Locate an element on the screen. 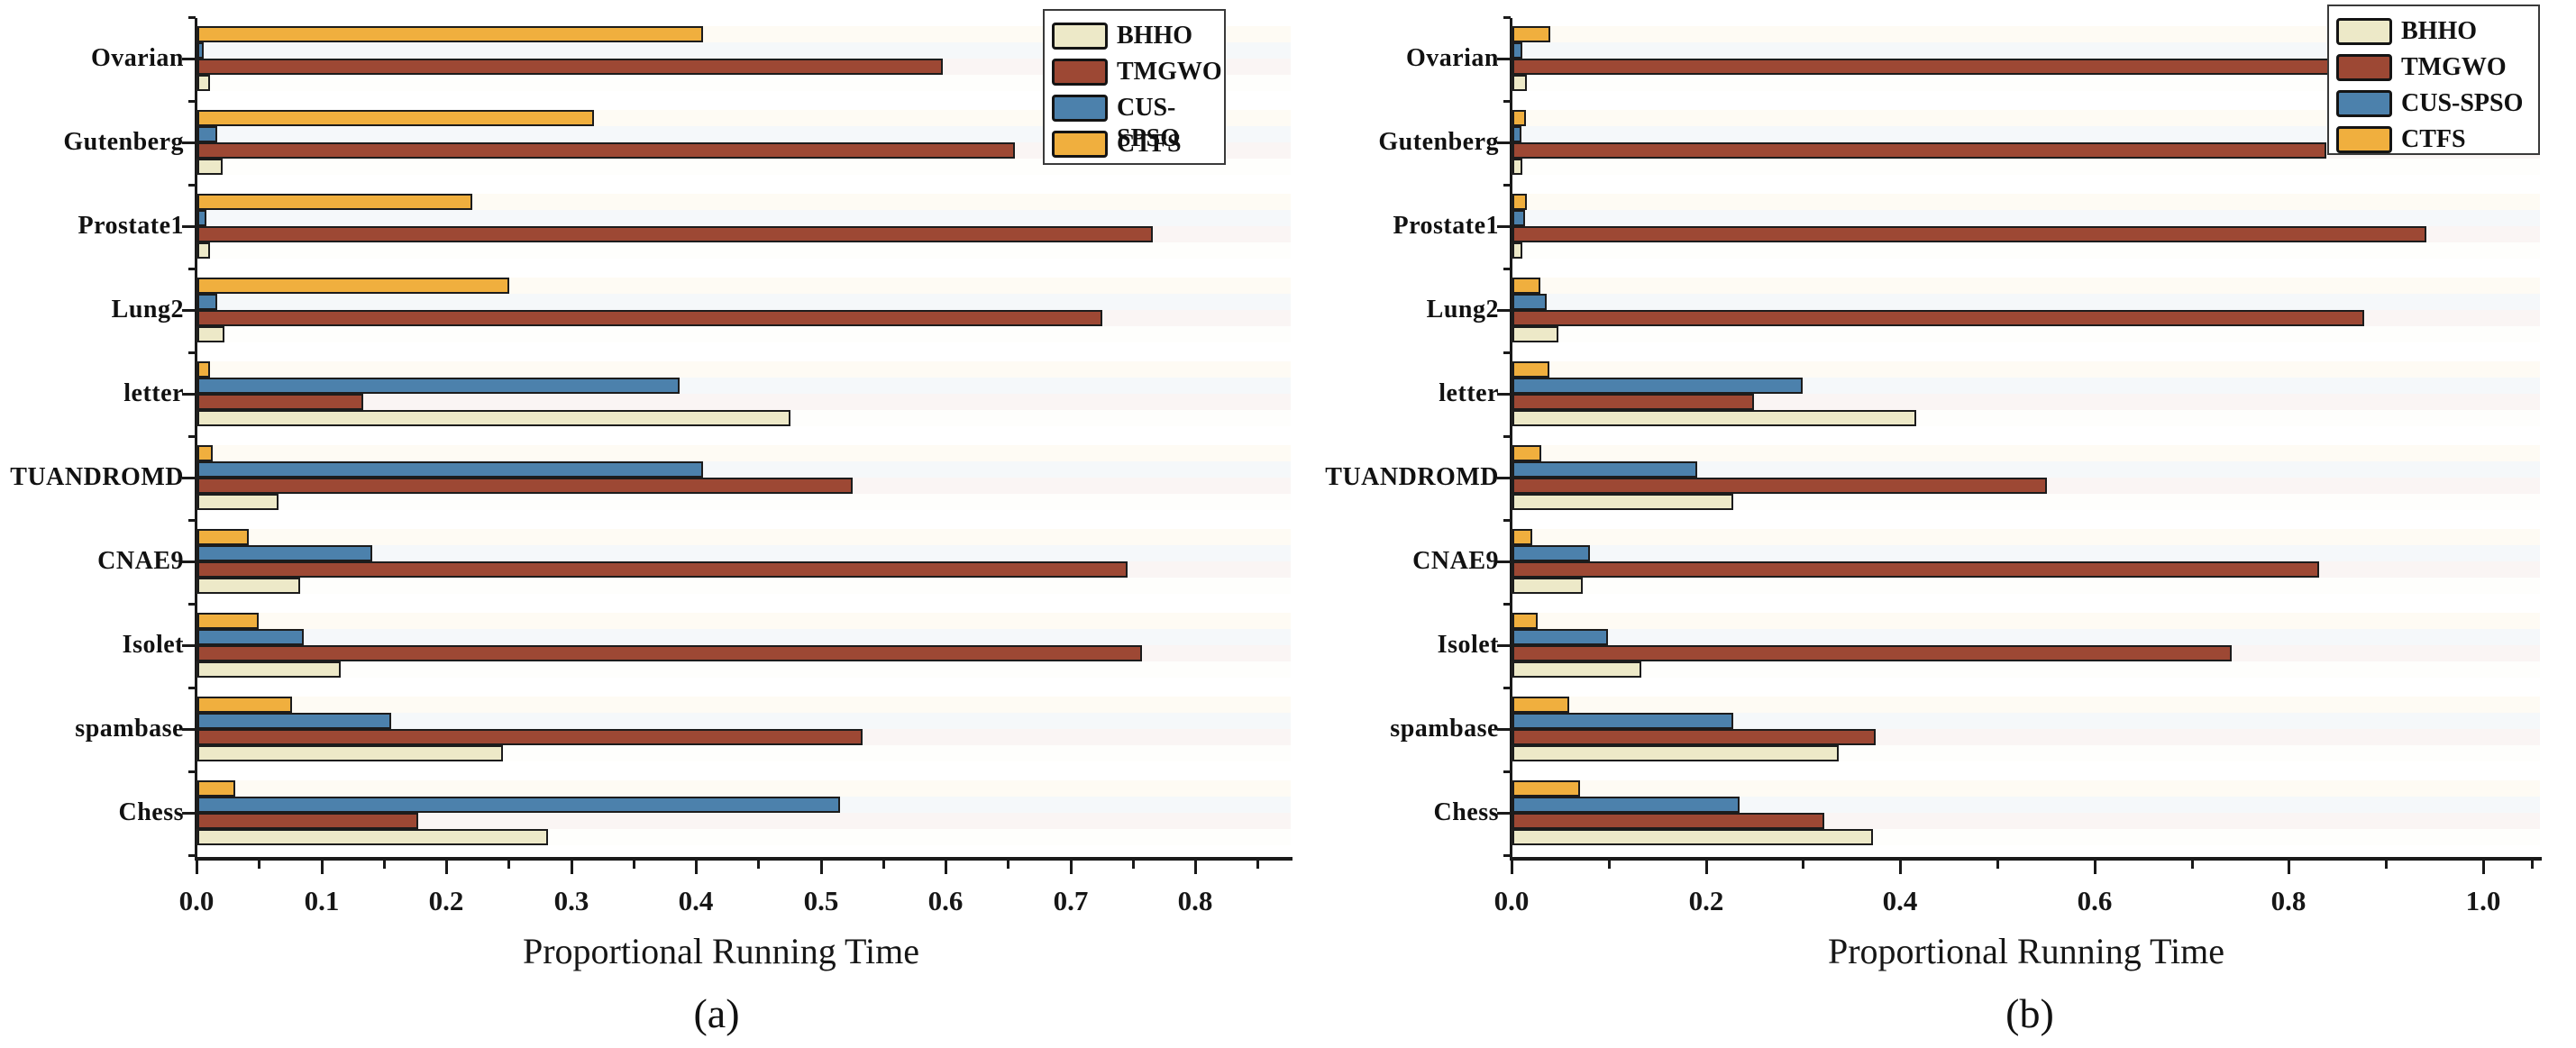 The height and width of the screenshot is (1048, 2576). legend-label: TMGWO is located at coordinates (2454, 67).